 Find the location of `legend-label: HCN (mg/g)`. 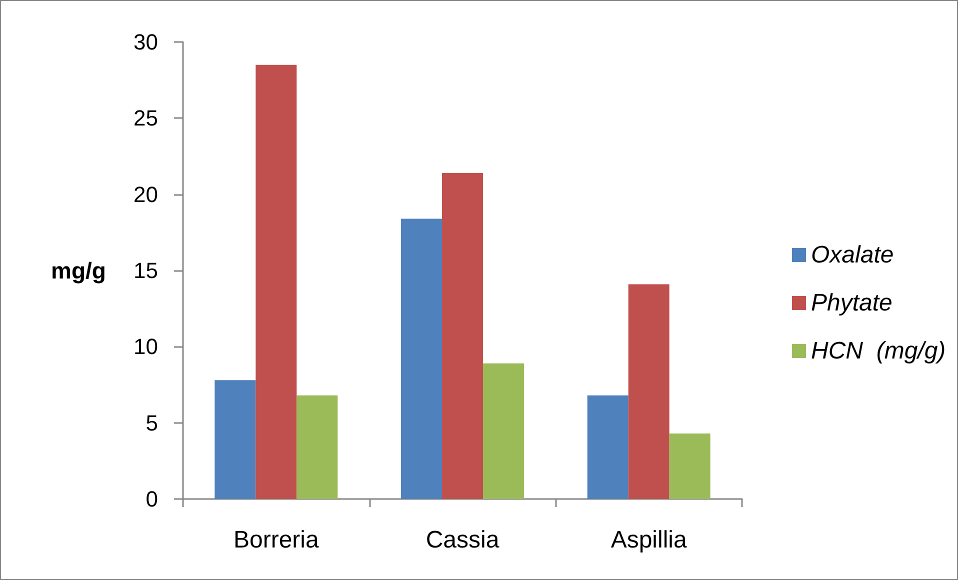

legend-label: HCN (mg/g) is located at coordinates (878, 351).